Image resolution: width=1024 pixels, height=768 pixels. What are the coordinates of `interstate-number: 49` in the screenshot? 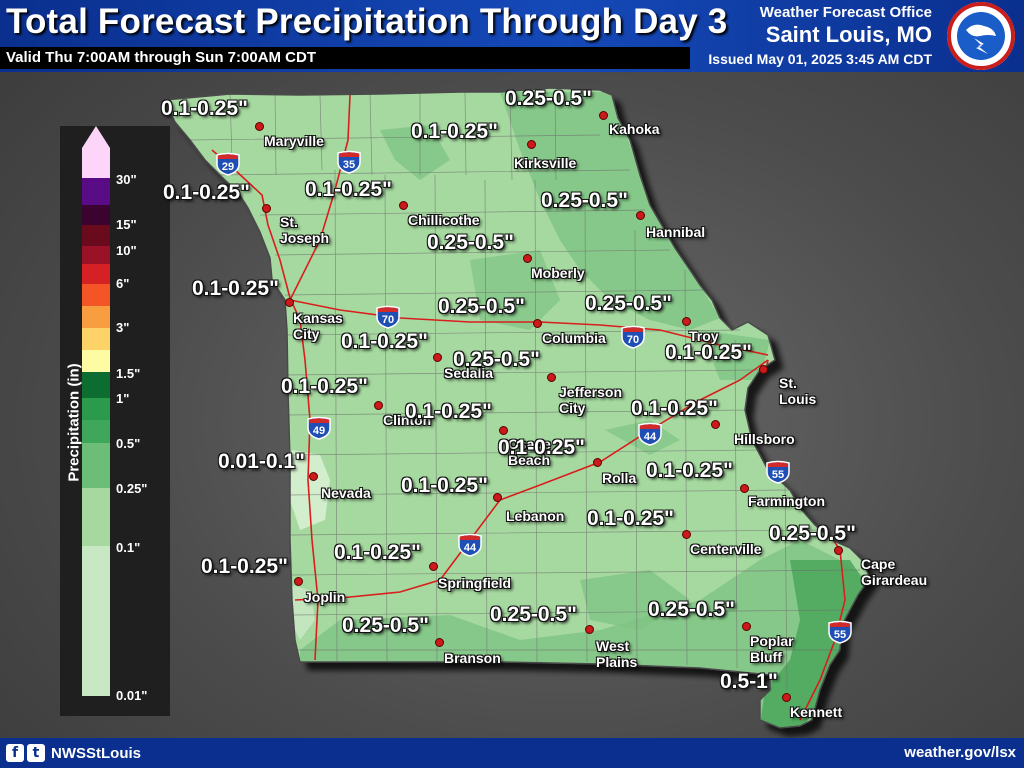 It's located at (319, 431).